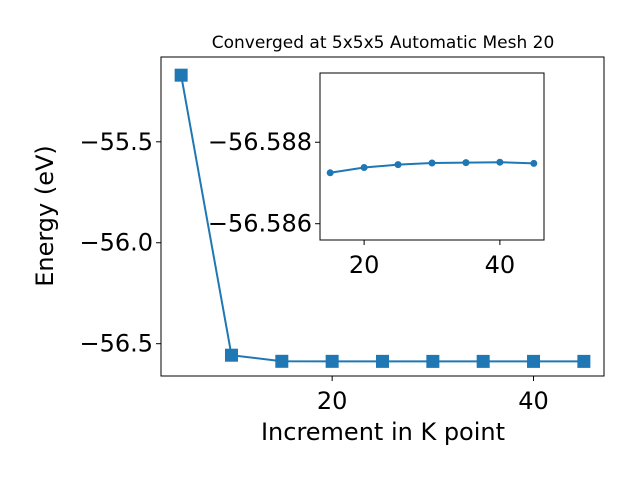 The image size is (640, 480). What do you see at coordinates (433, 395) in the screenshot?
I see `main-x-ticks: 20 40` at bounding box center [433, 395].